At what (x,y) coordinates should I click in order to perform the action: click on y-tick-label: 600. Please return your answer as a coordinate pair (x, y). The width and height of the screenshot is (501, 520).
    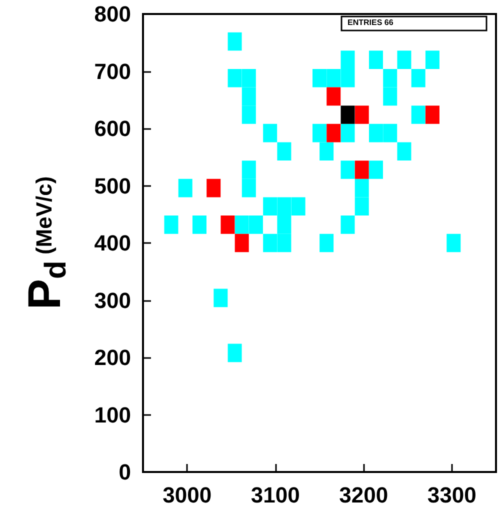
    Looking at the image, I should click on (112, 128).